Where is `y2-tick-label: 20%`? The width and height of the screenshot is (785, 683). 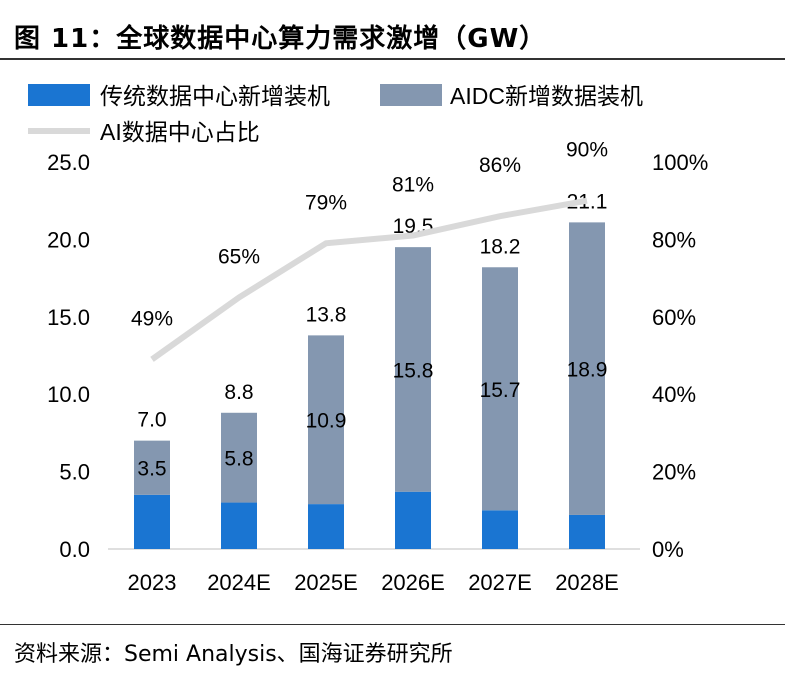 y2-tick-label: 20% is located at coordinates (674, 472).